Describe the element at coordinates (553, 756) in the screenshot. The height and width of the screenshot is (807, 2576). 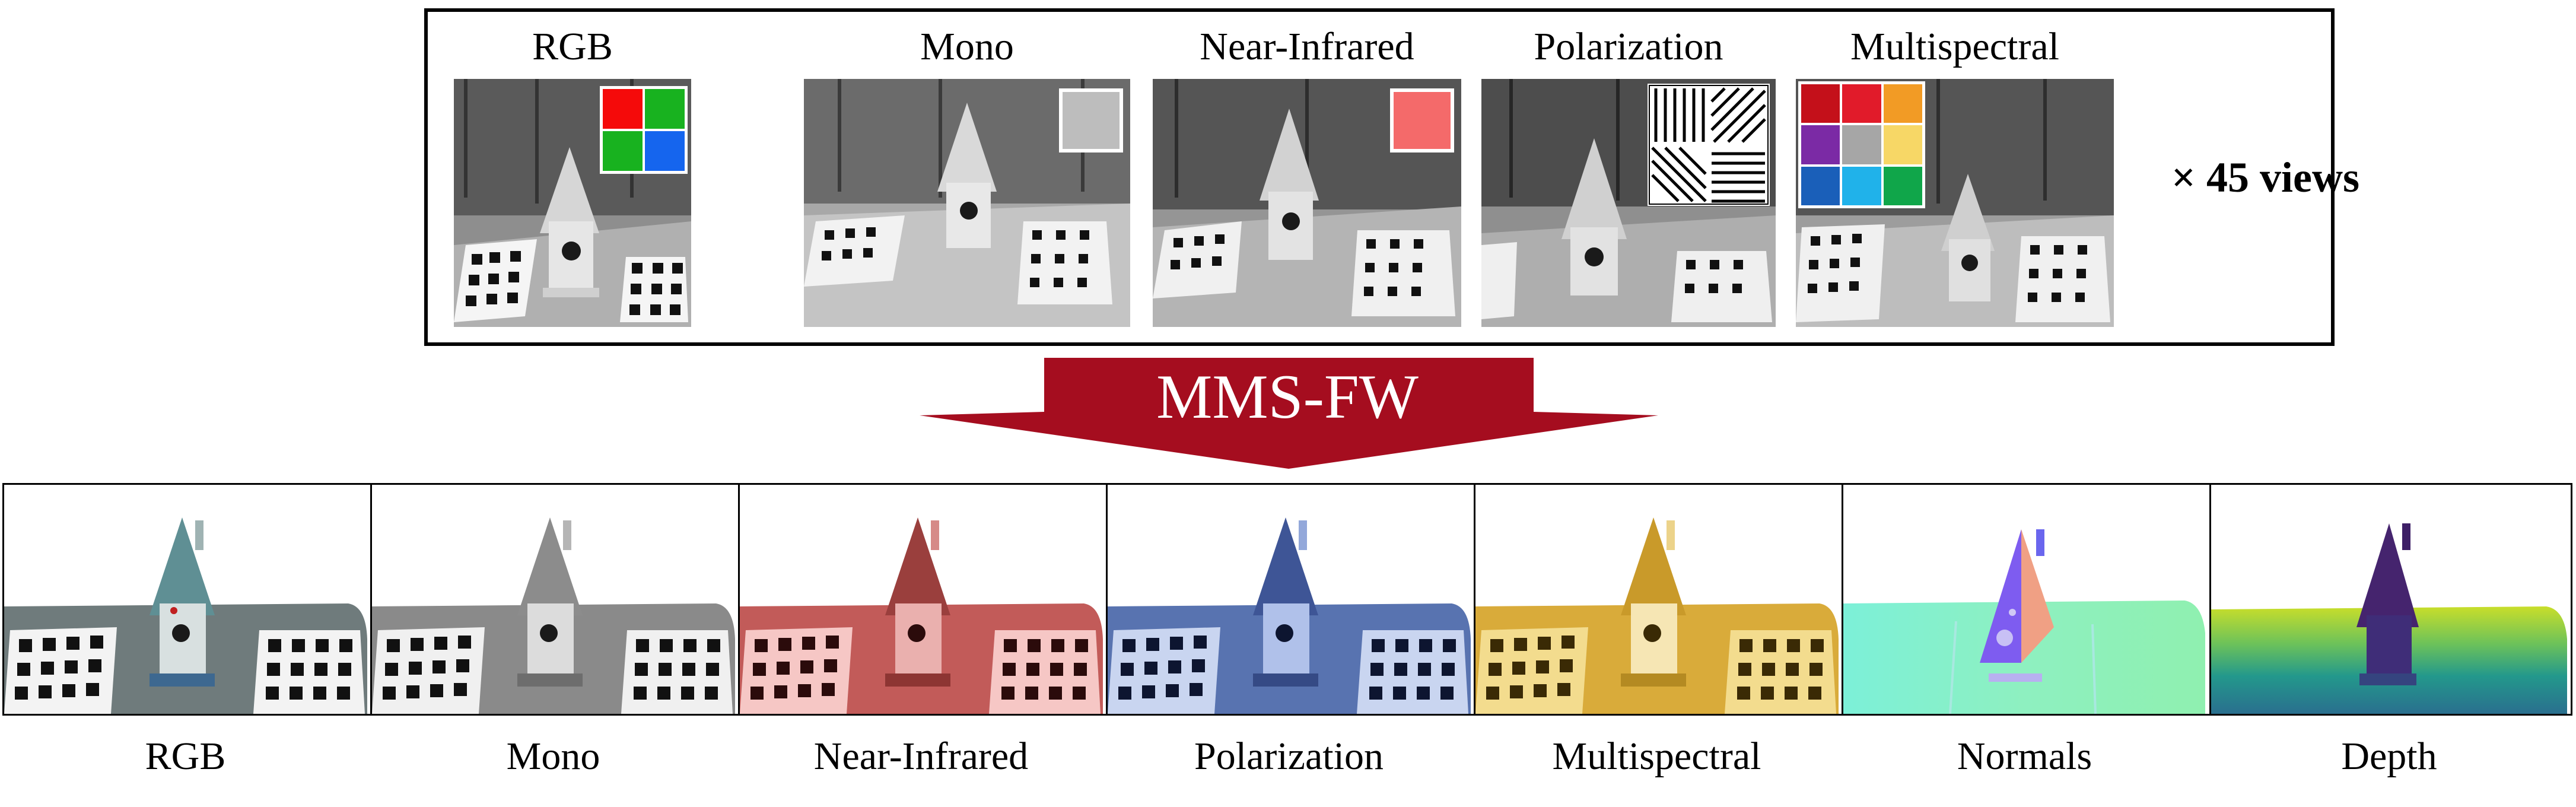
I see `output-label-mono: Mono` at that location.